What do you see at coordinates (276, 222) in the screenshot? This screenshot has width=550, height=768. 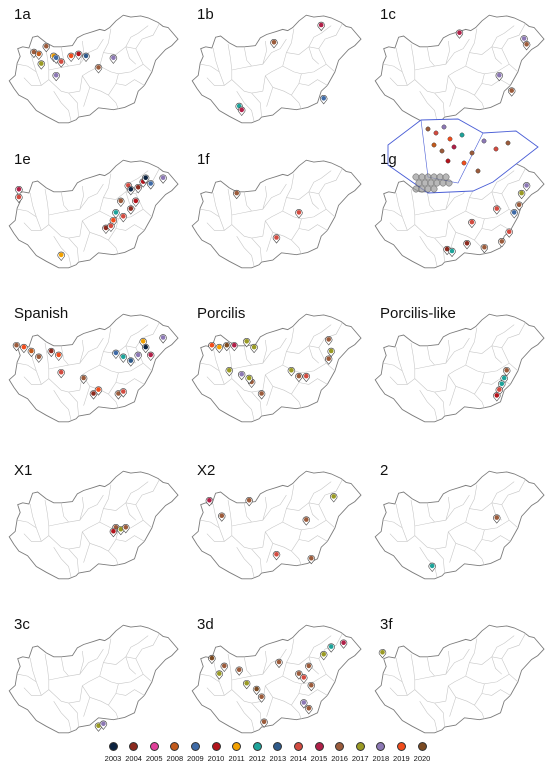 I see `map-panel: 1f` at bounding box center [276, 222].